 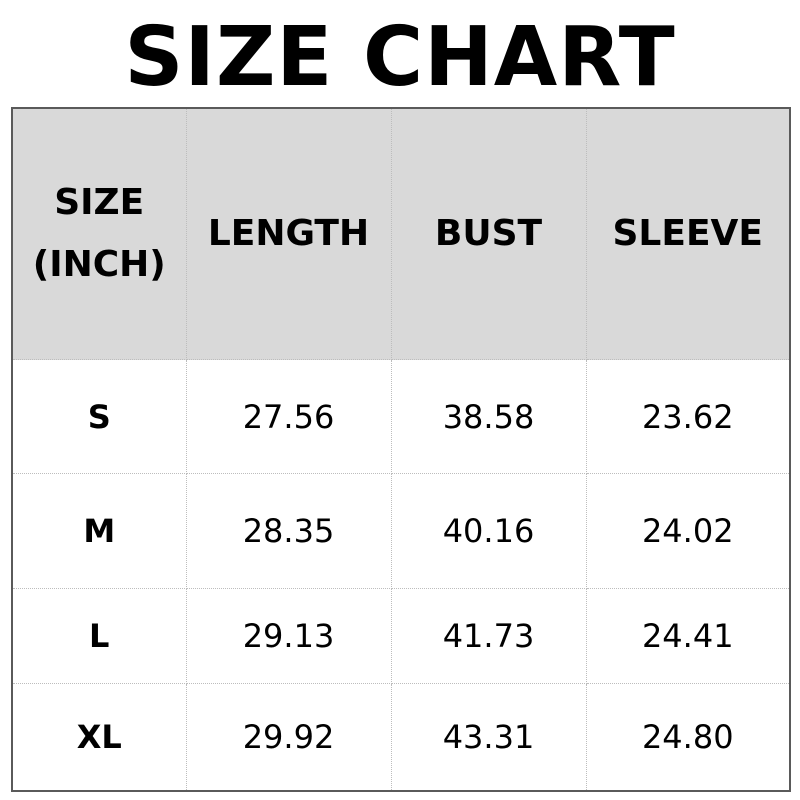 What do you see at coordinates (488, 233) in the screenshot?
I see `header-bust: BUST` at bounding box center [488, 233].